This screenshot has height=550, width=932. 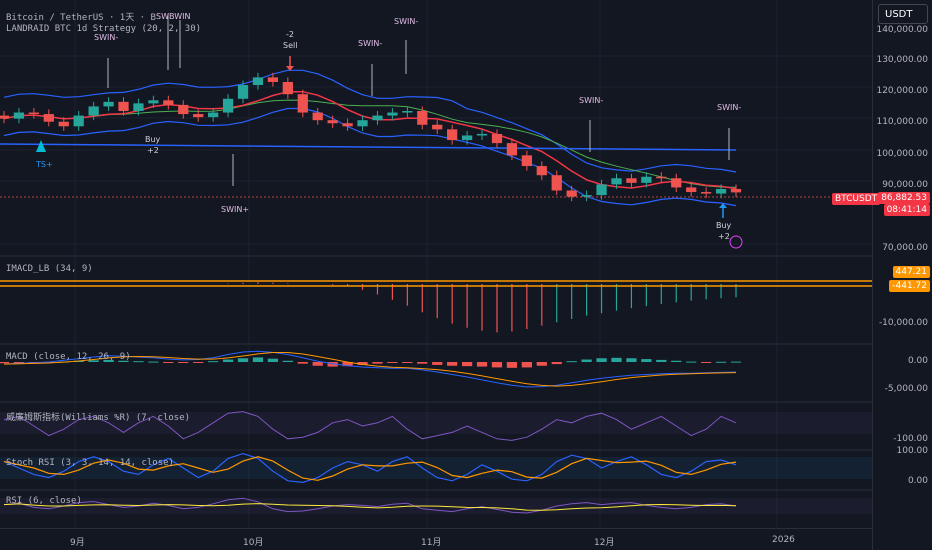 I want to click on stoch-axis-tick: 0.00, so click(x=917, y=481).